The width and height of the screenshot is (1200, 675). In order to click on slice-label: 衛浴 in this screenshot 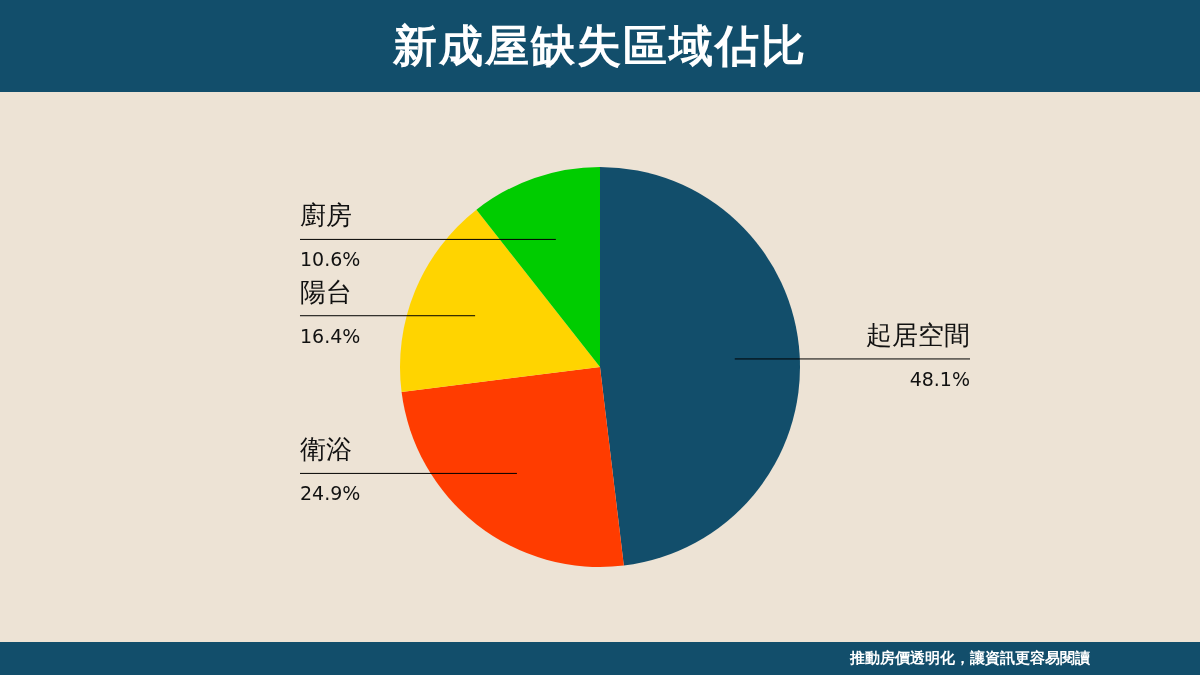, I will do `click(326, 449)`.